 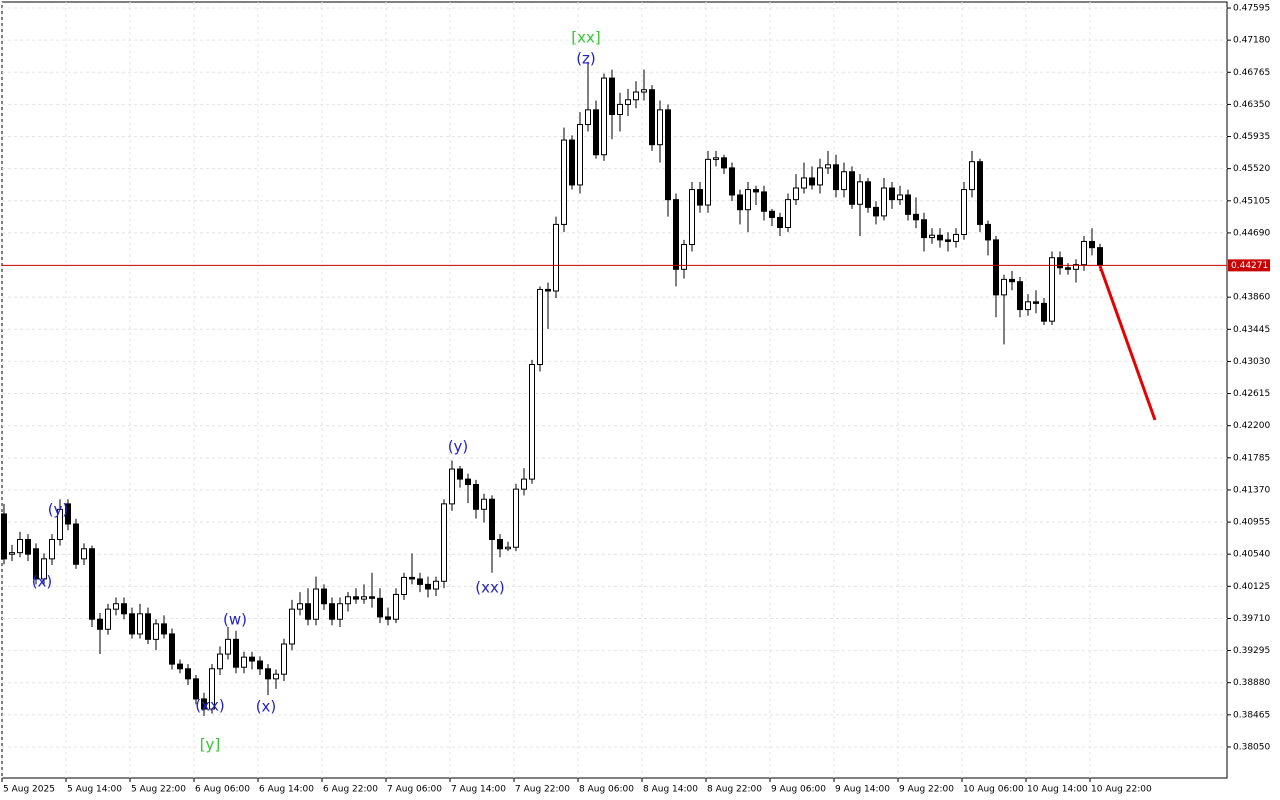 I want to click on price-label-box, so click(x=1249, y=265).